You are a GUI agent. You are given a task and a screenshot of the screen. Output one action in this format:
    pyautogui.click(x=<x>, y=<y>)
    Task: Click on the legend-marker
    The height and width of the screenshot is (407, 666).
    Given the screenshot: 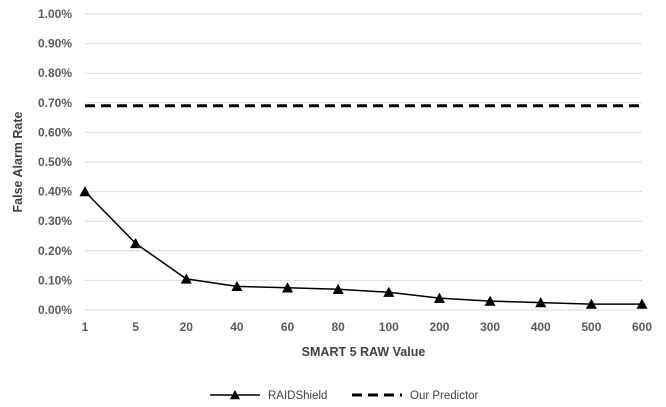 What is the action you would take?
    pyautogui.click(x=235, y=395)
    